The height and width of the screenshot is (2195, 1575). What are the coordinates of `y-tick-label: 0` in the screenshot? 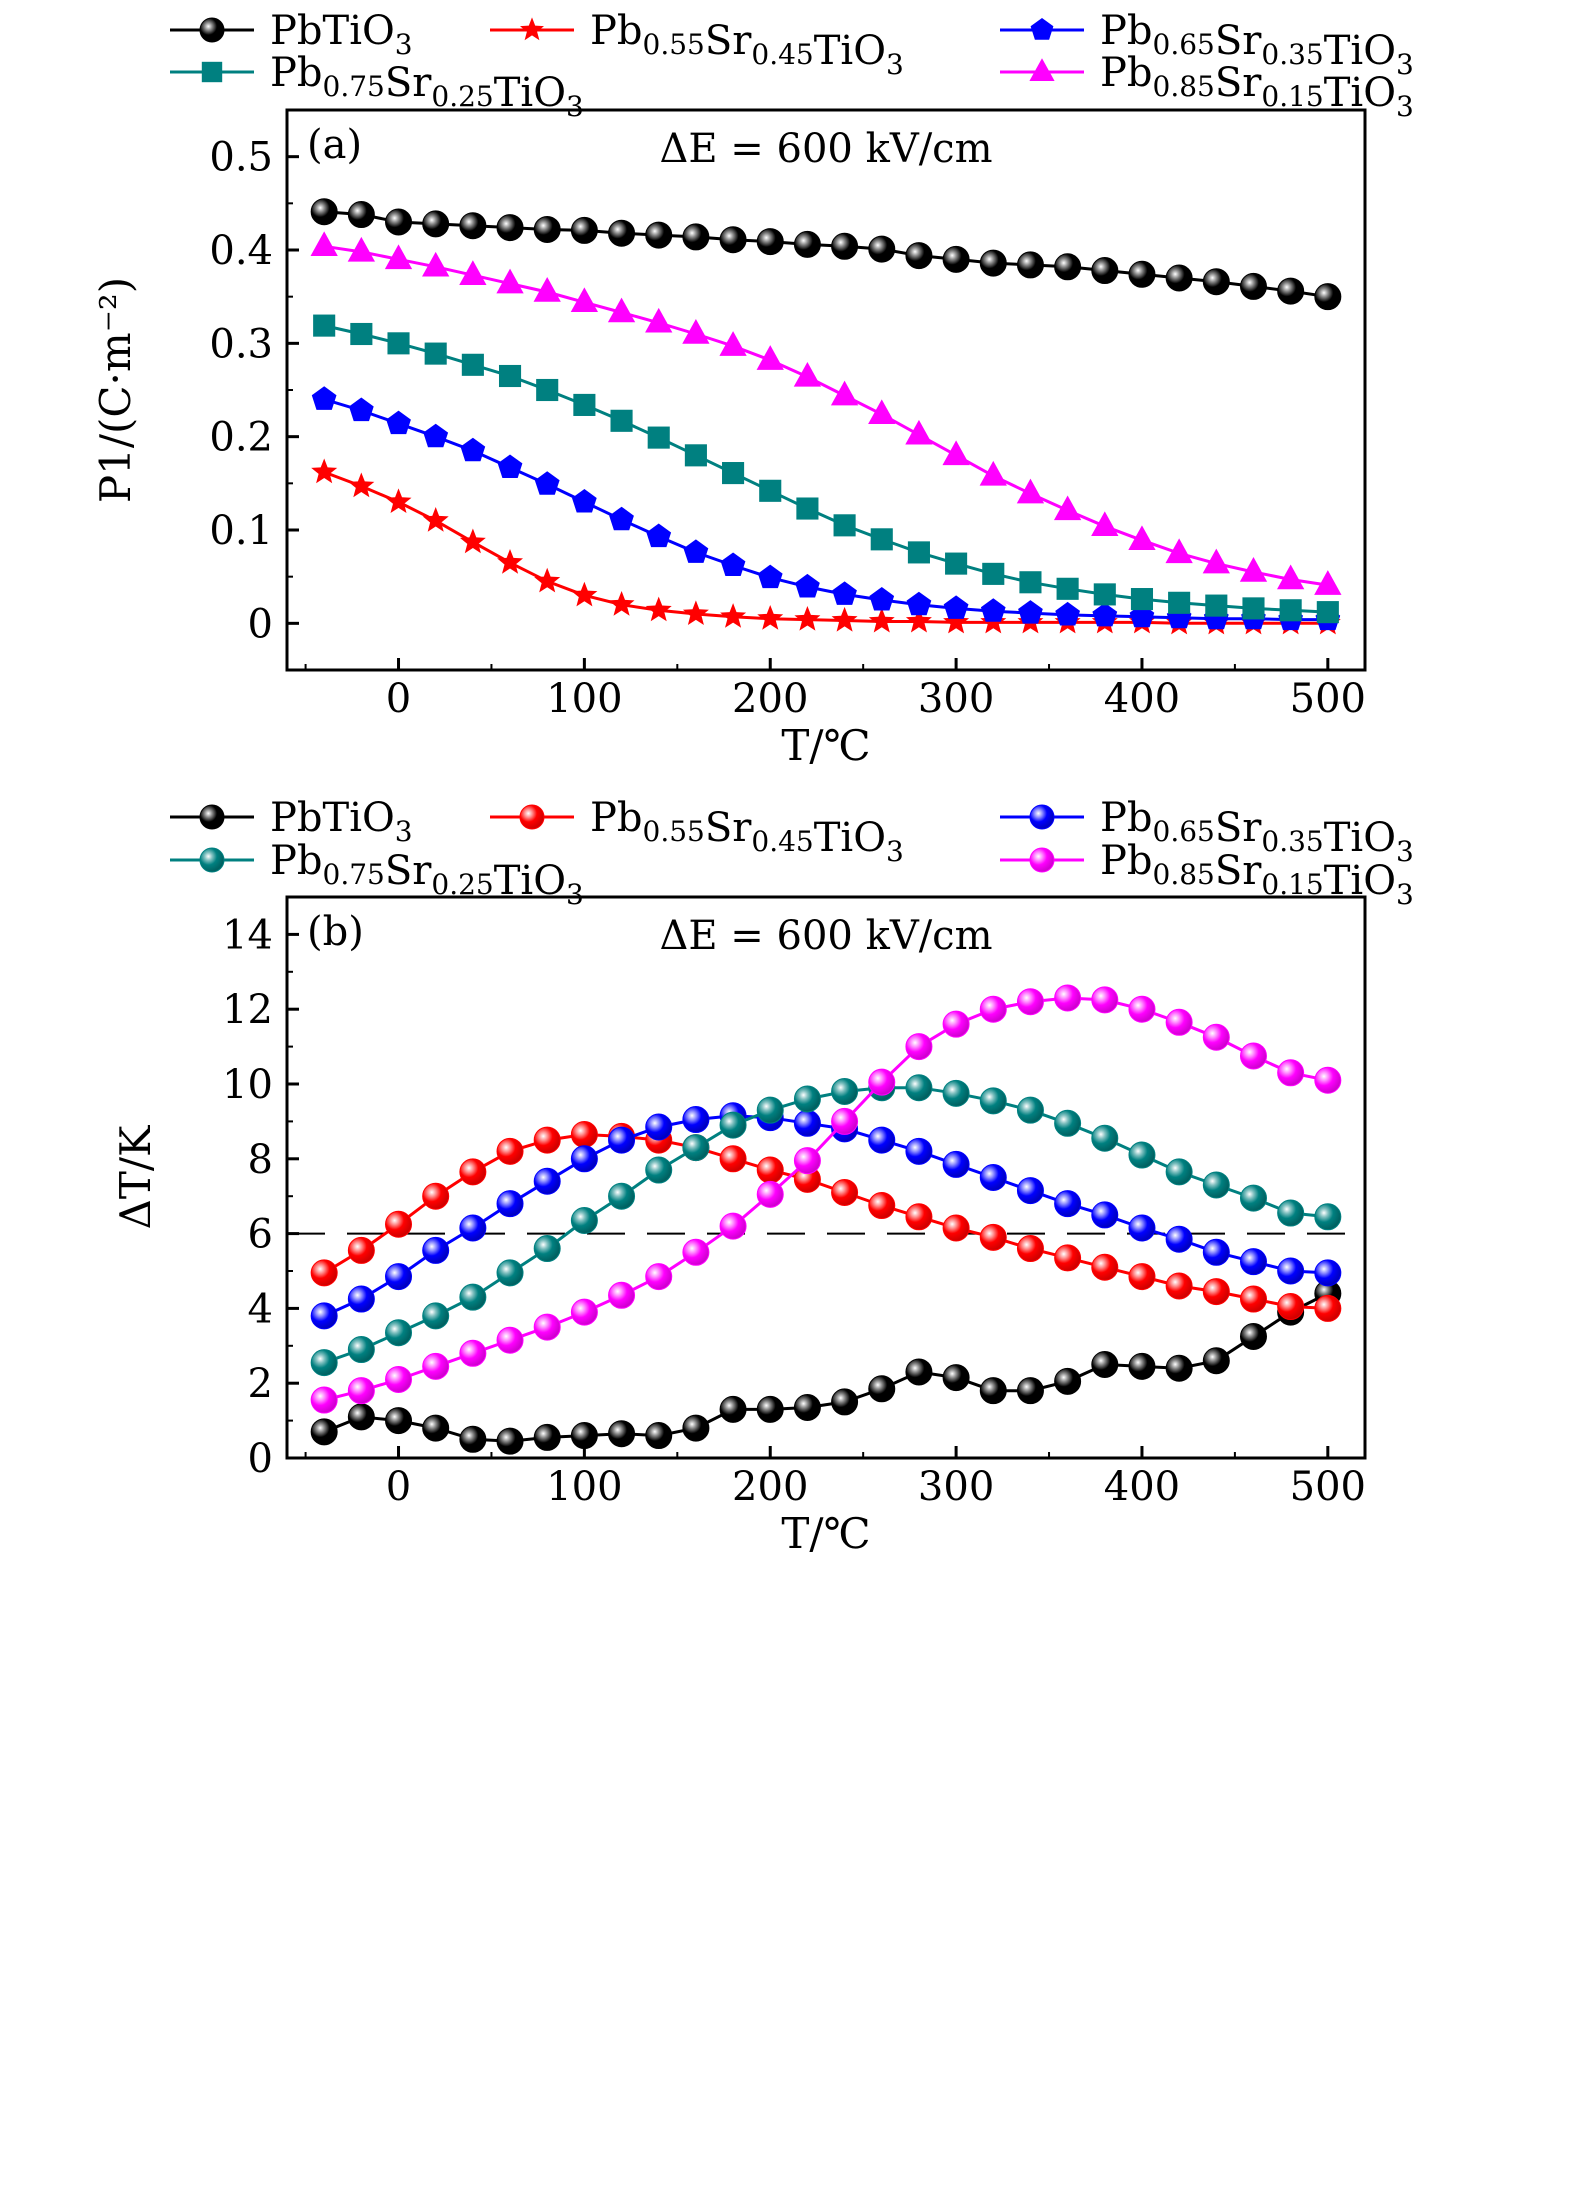 It's located at (260, 1459).